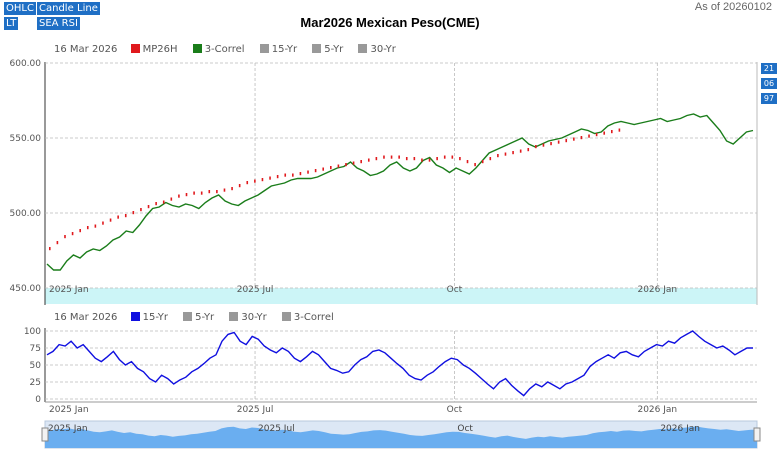 The width and height of the screenshot is (780, 451). Describe the element at coordinates (455, 410) in the screenshot. I see `x-tick-label: Oct` at that location.